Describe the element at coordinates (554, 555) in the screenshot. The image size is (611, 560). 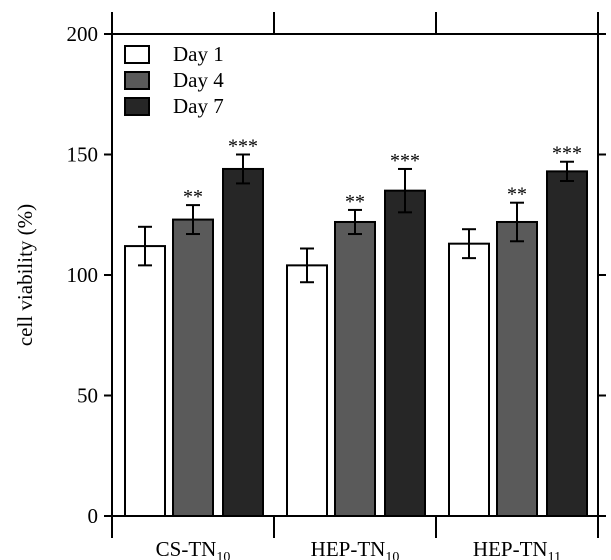
I see `x-category-label-subscript: 11` at that location.